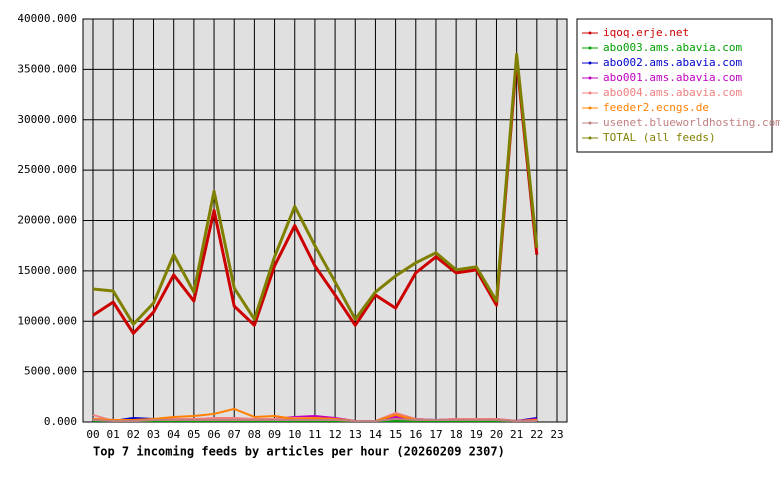 This screenshot has height=480, width=780. Describe the element at coordinates (193, 434) in the screenshot. I see `x-tick-label: 05` at that location.